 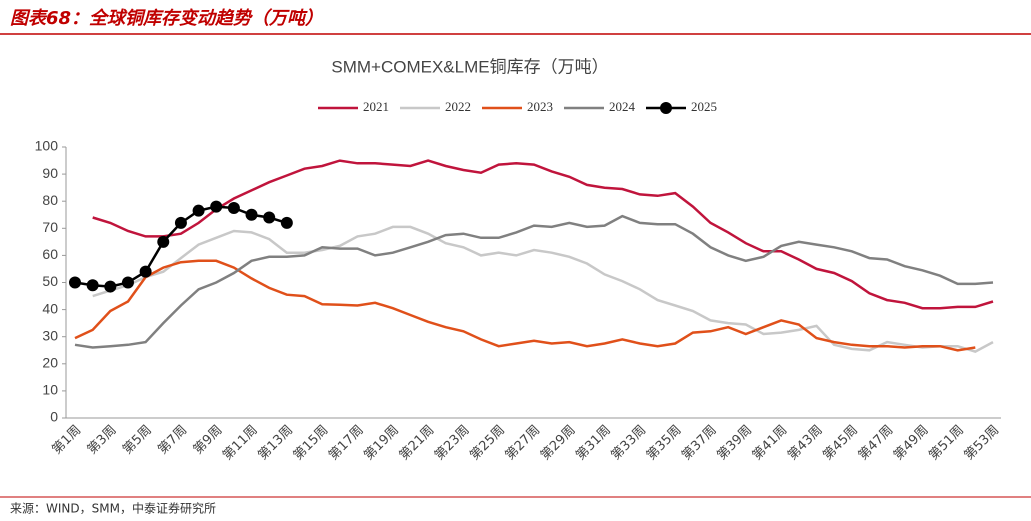 I want to click on x-tick-label: 第27周, so click(x=523, y=443).